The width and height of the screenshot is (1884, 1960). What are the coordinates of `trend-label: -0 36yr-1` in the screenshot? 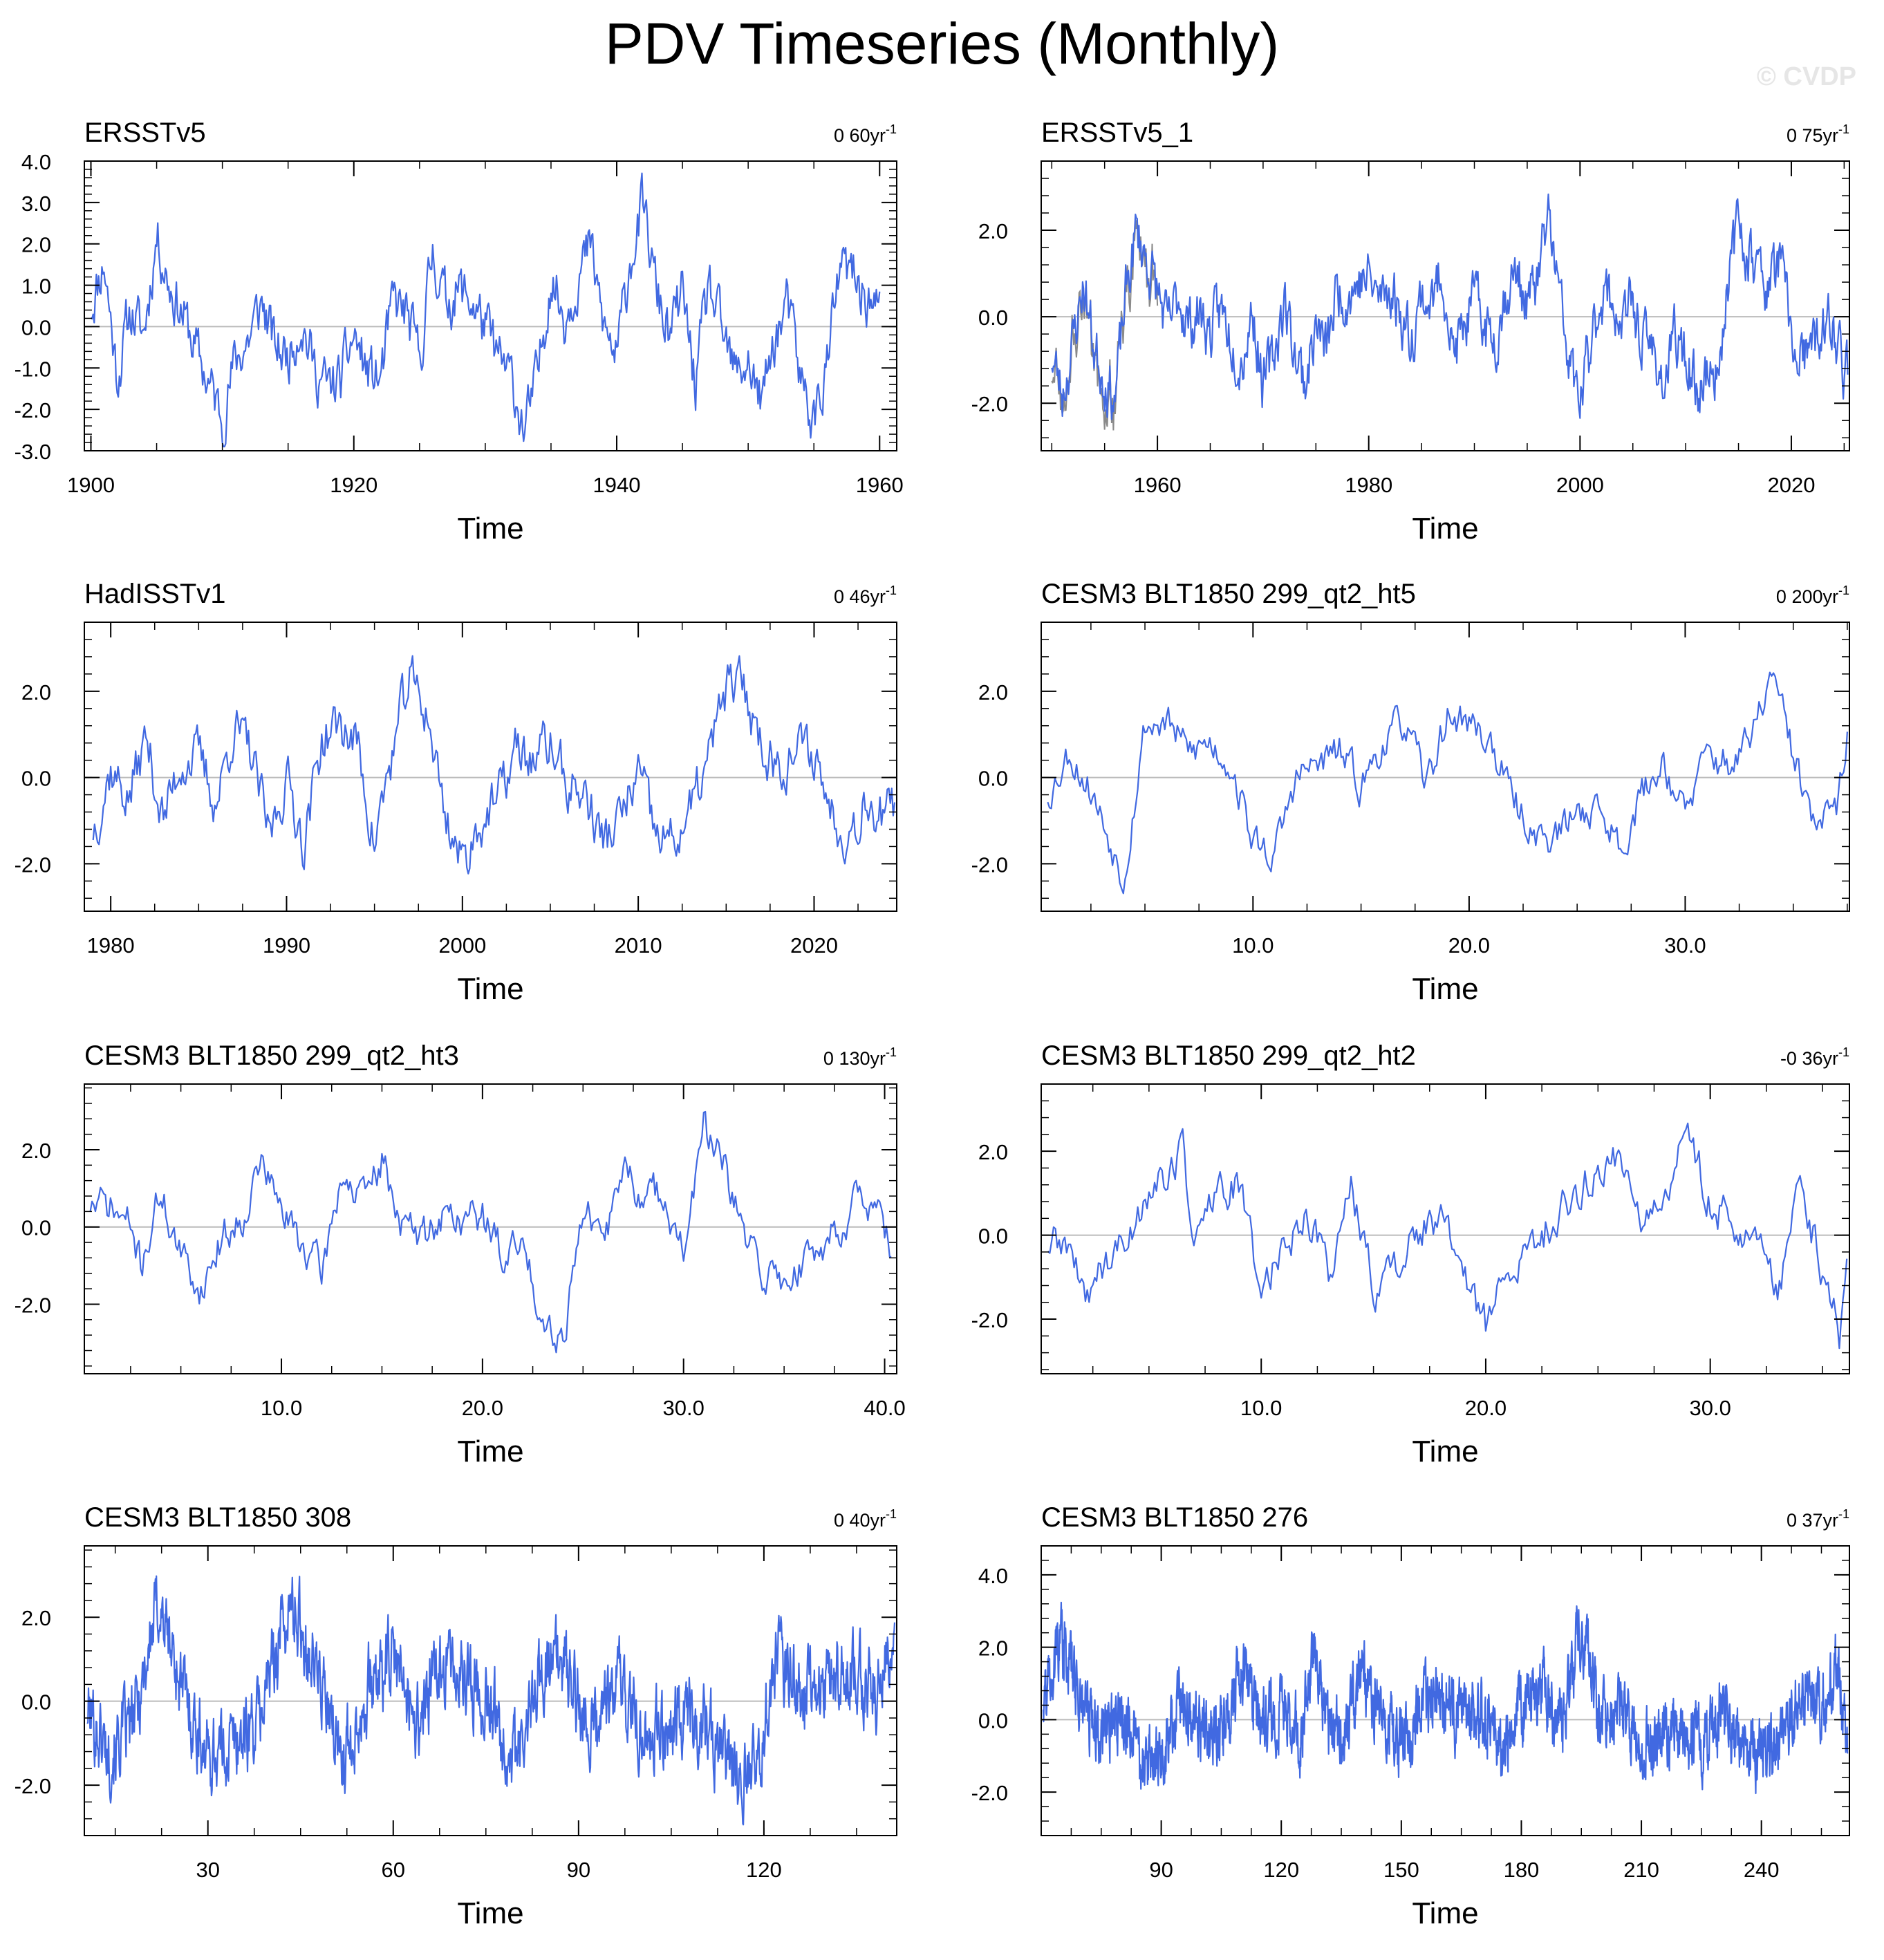 It's located at (1815, 1057).